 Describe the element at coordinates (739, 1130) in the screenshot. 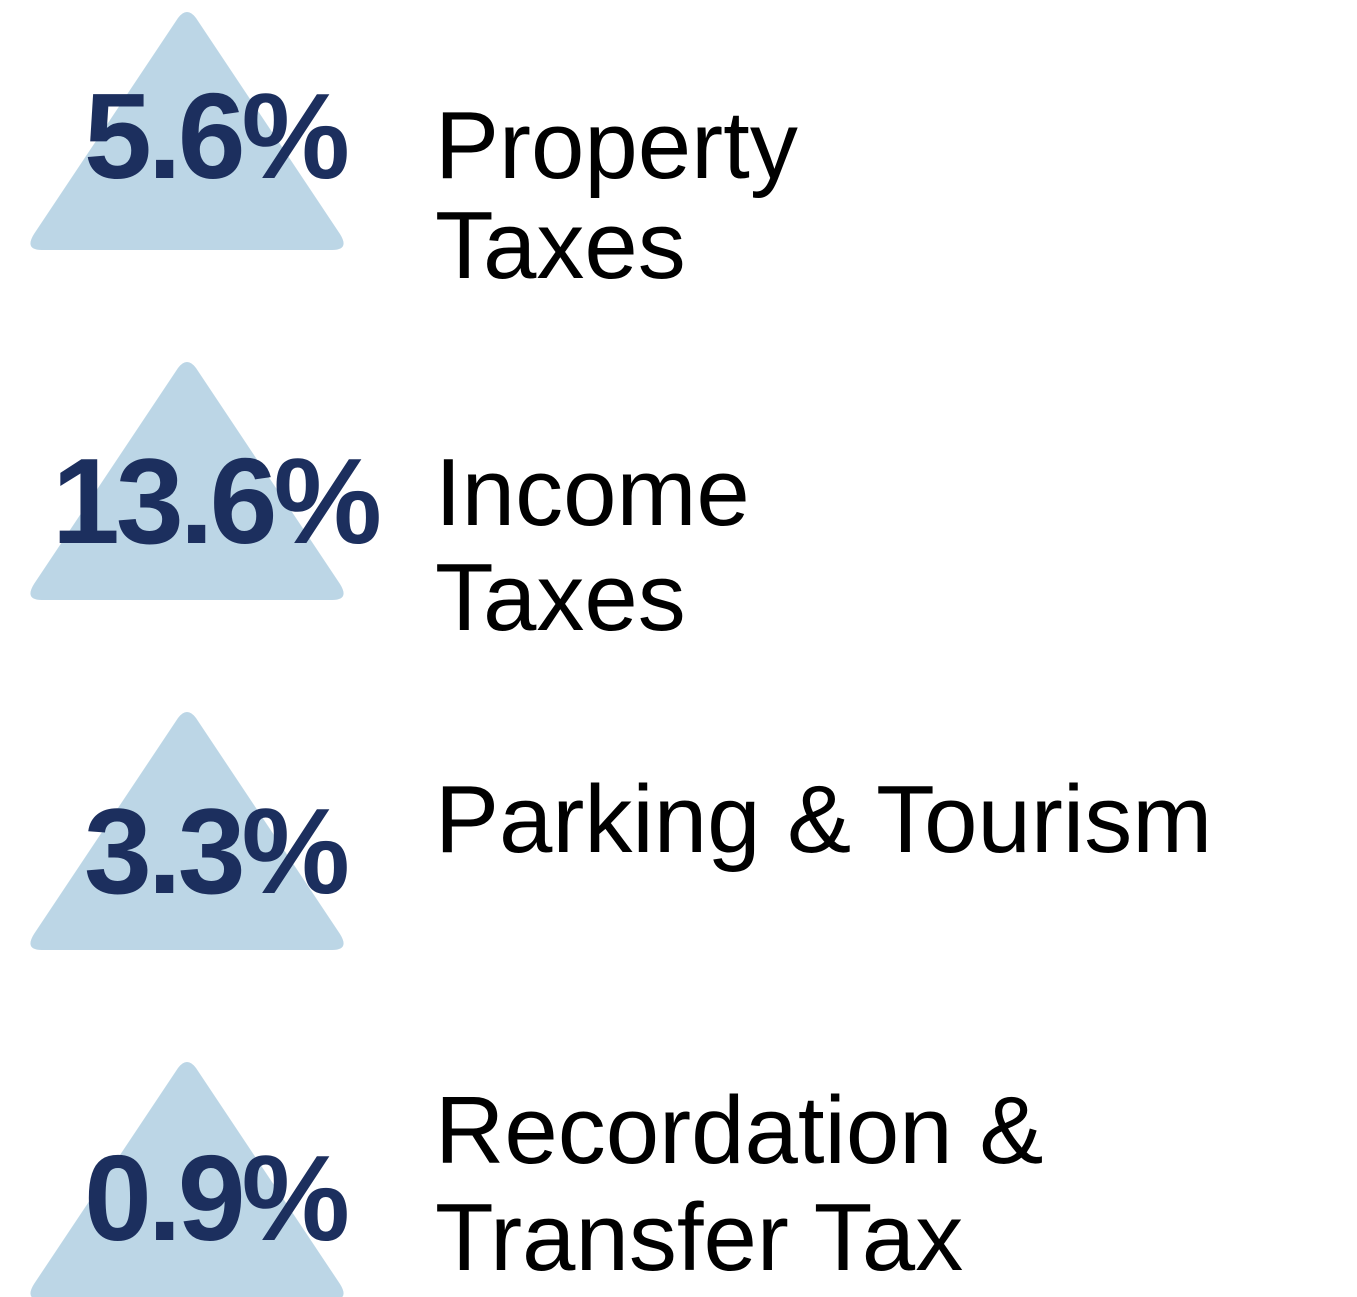

I see `item-label: Recordation &` at that location.